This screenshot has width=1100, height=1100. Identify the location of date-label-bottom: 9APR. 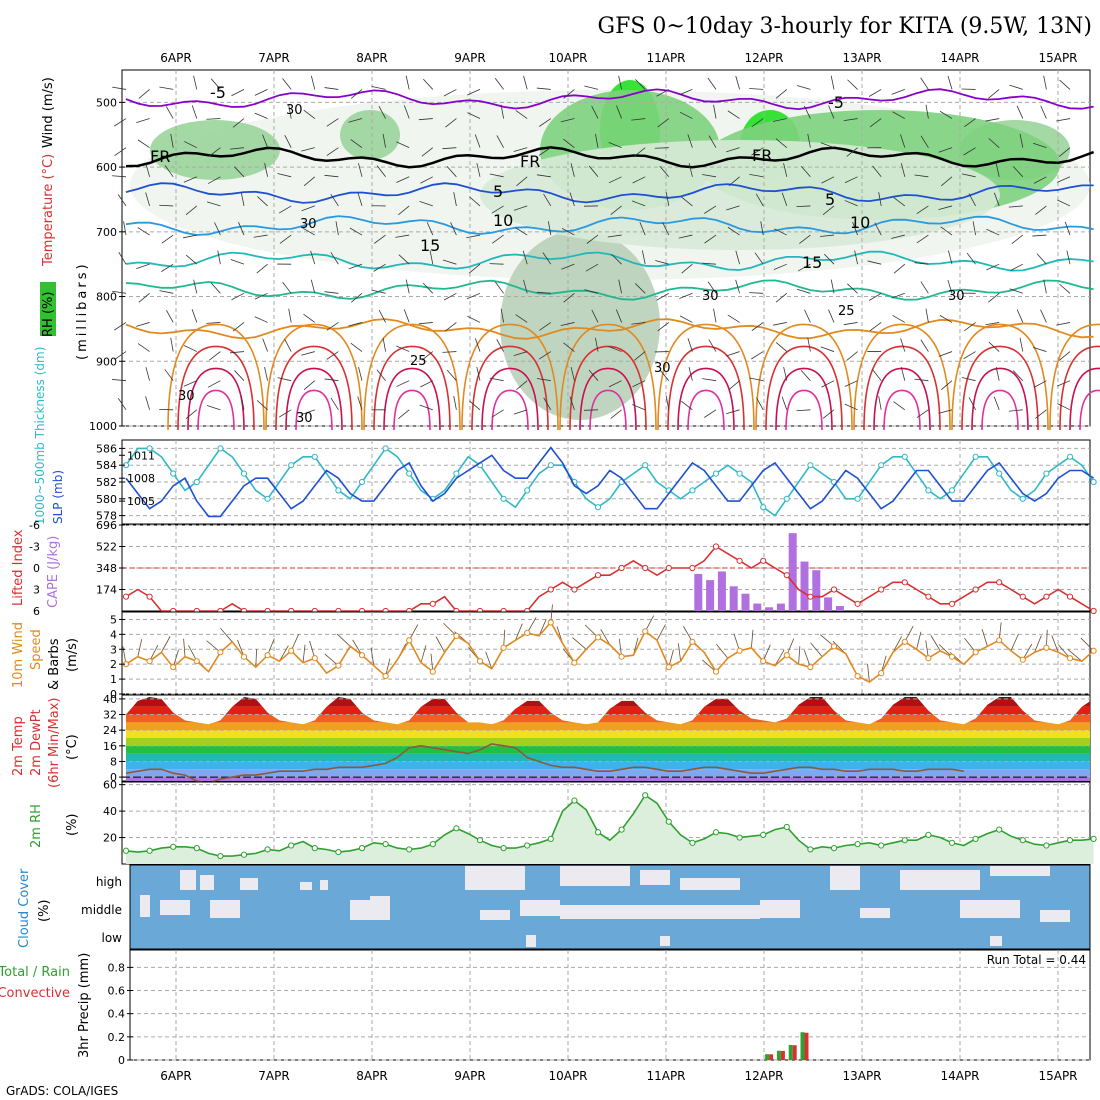
(469, 1076).